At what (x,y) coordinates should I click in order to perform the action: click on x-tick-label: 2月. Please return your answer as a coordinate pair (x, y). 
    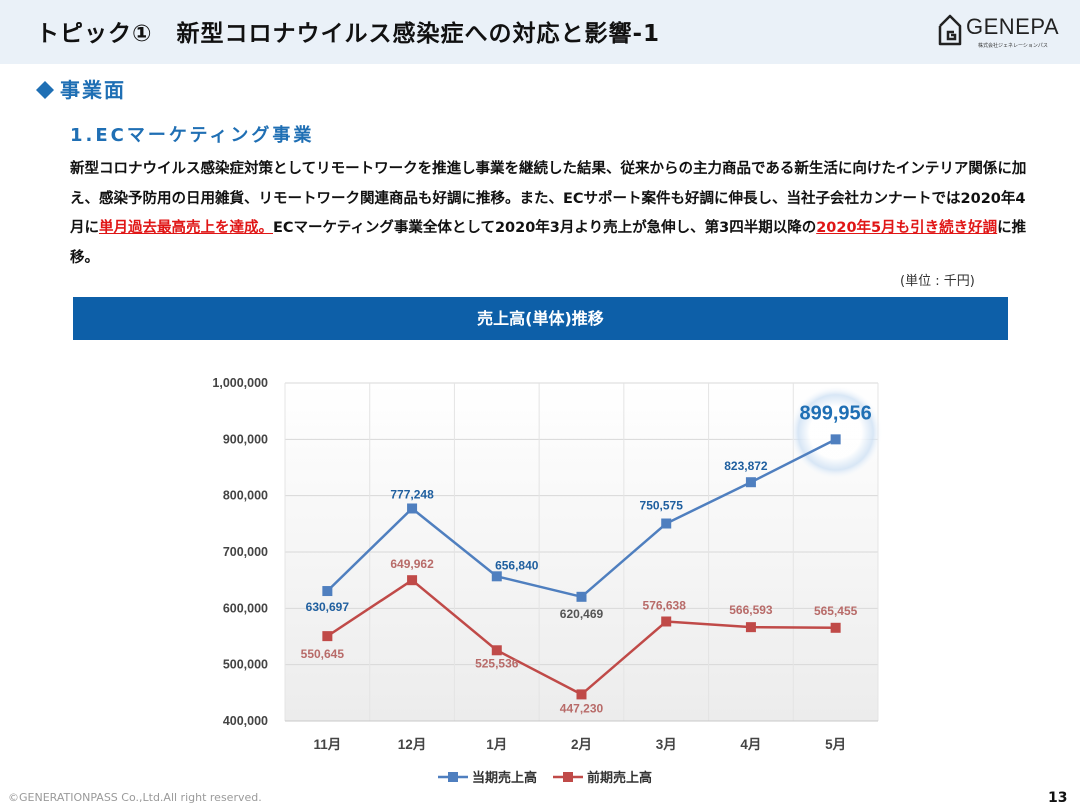
    Looking at the image, I should click on (581, 744).